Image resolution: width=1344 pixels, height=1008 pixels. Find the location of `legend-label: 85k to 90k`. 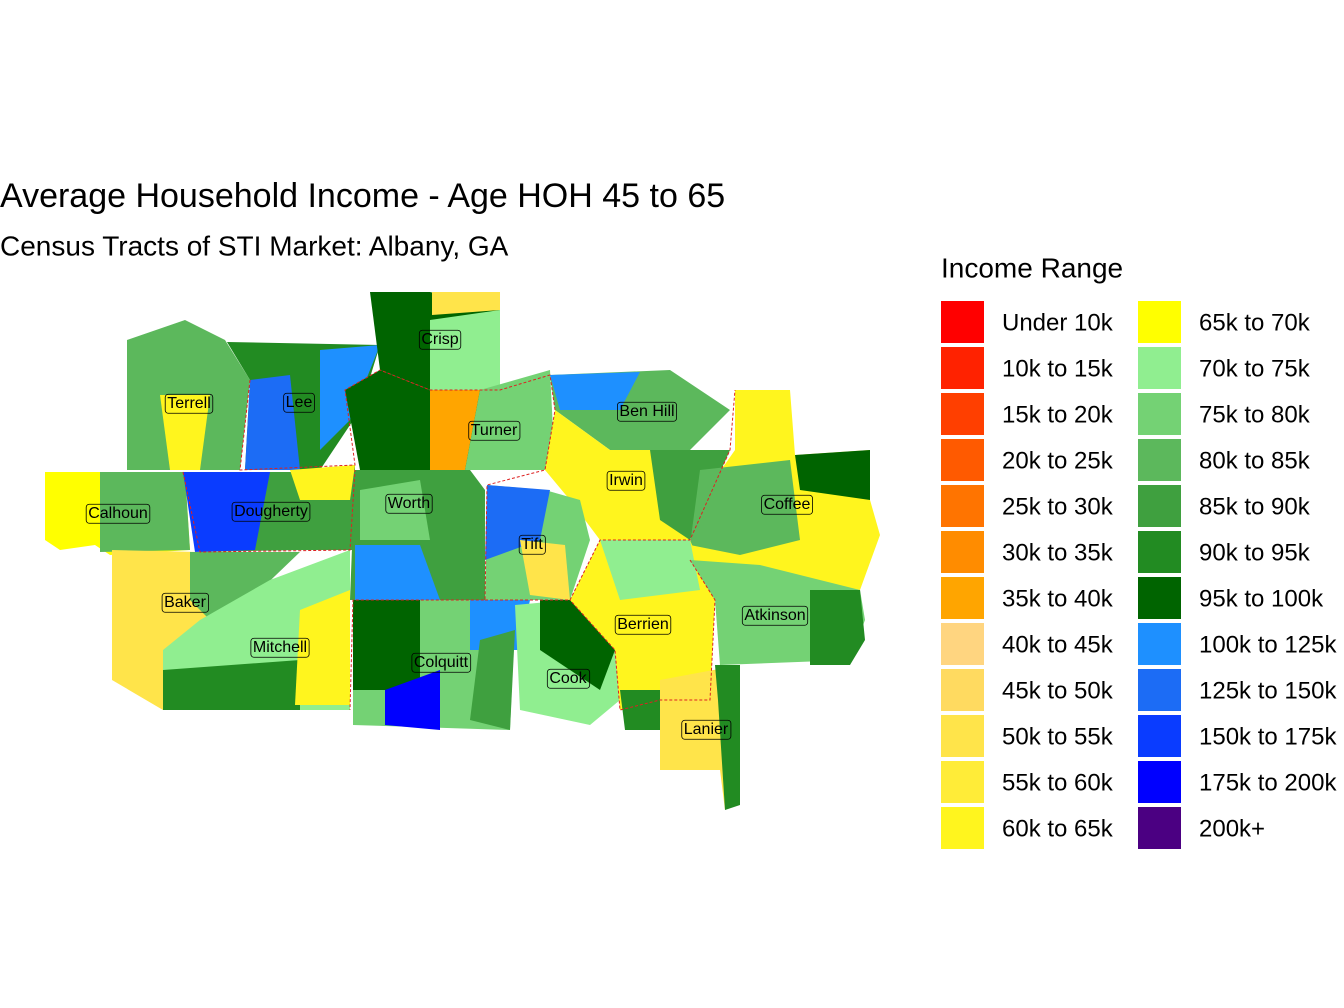

legend-label: 85k to 90k is located at coordinates (1255, 506).